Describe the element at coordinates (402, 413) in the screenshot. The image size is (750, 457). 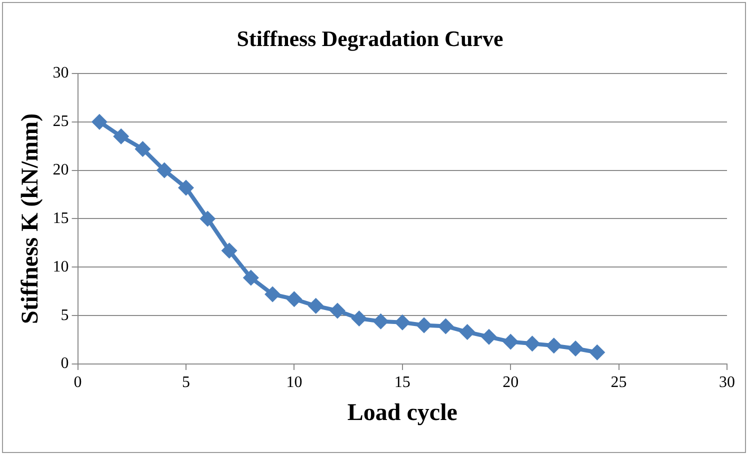
I see `x-axis-title: Load cycle` at that location.